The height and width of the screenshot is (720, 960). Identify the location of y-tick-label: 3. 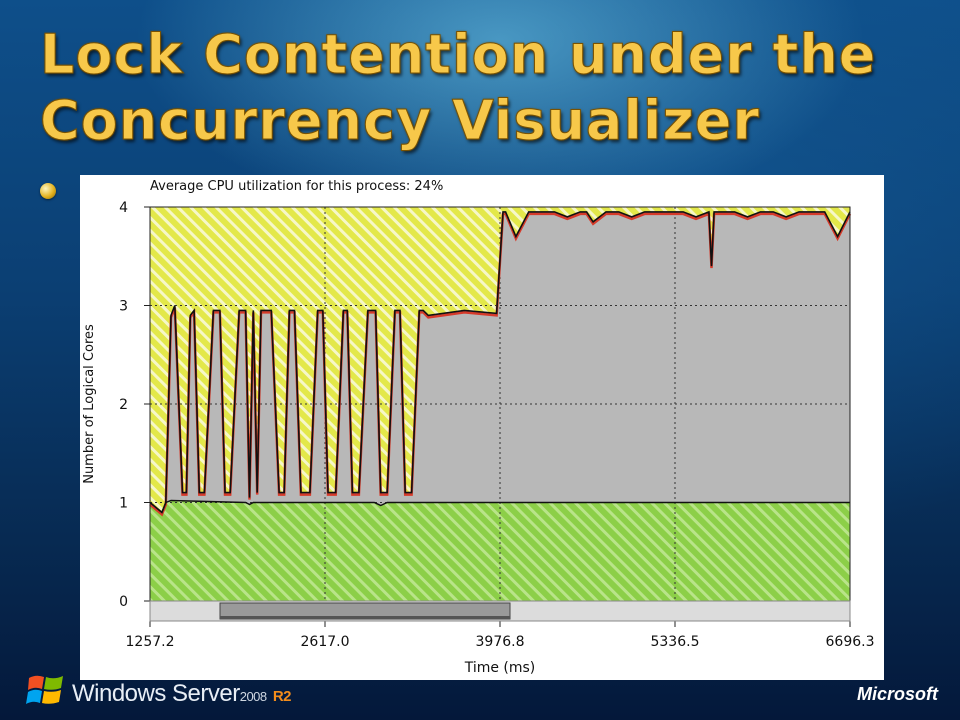
(123, 307).